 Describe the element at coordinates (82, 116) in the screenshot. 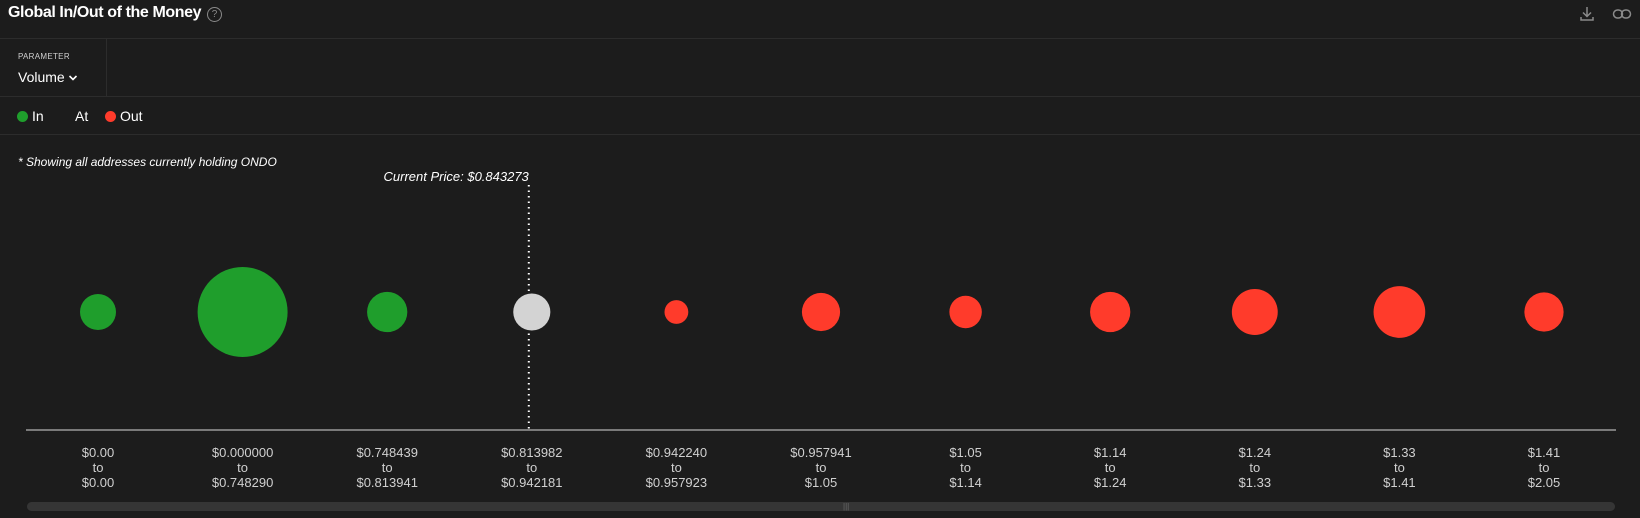

I see `legend-label-at: At` at that location.